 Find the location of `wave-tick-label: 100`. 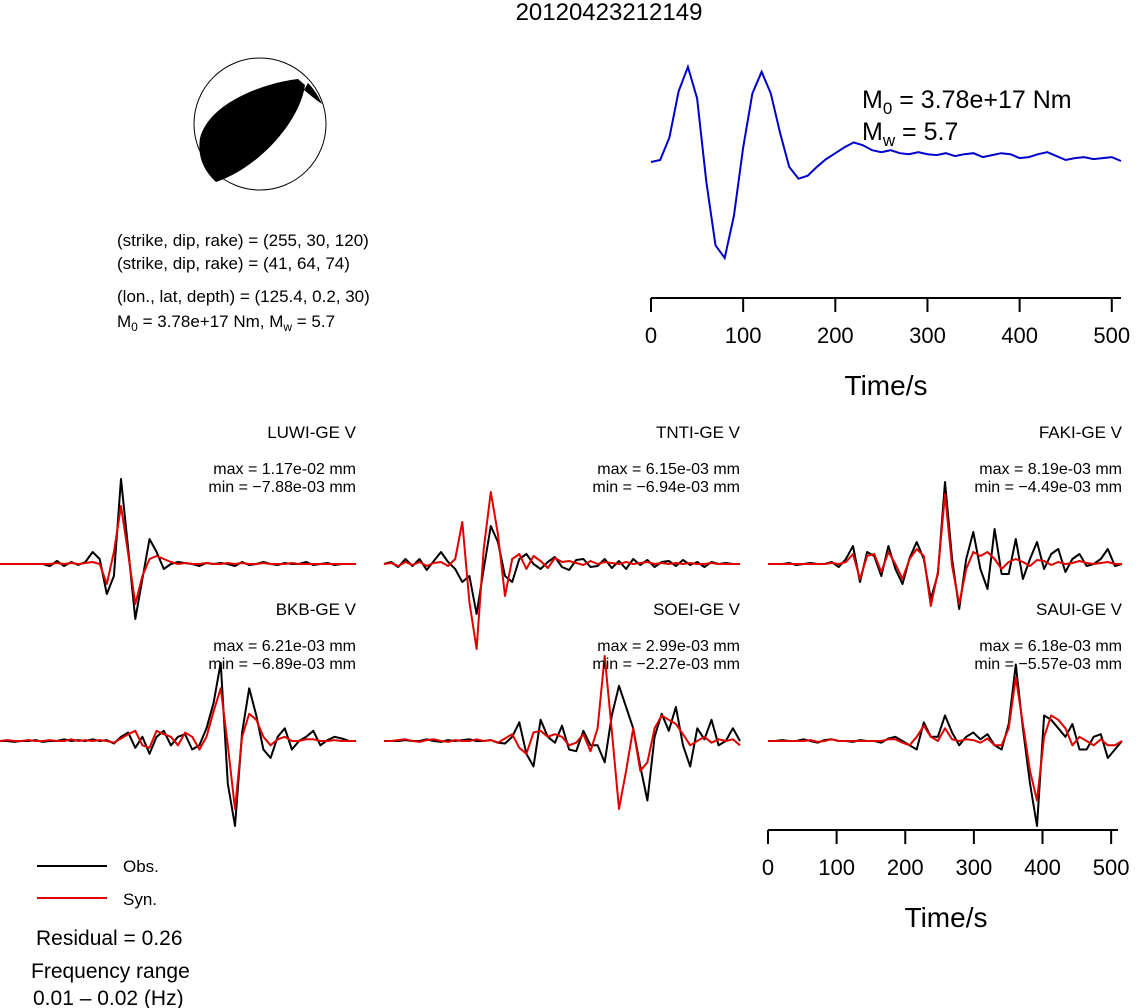

wave-tick-label: 100 is located at coordinates (836, 867).